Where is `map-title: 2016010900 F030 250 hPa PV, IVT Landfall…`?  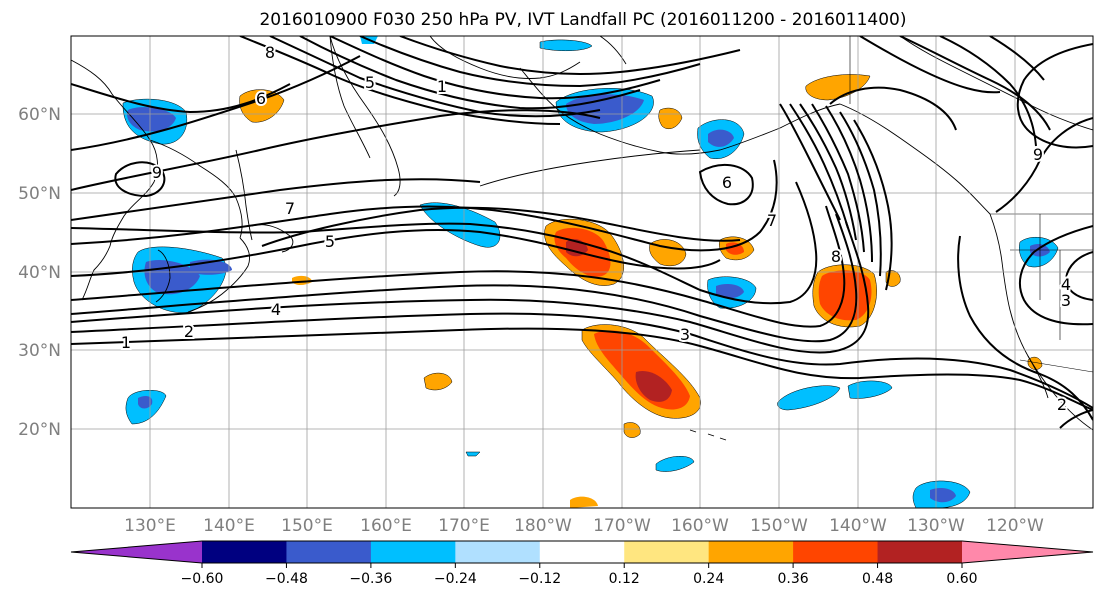
map-title: 2016010900 F030 250 hPa PV, IVT Landfall… is located at coordinates (582, 20).